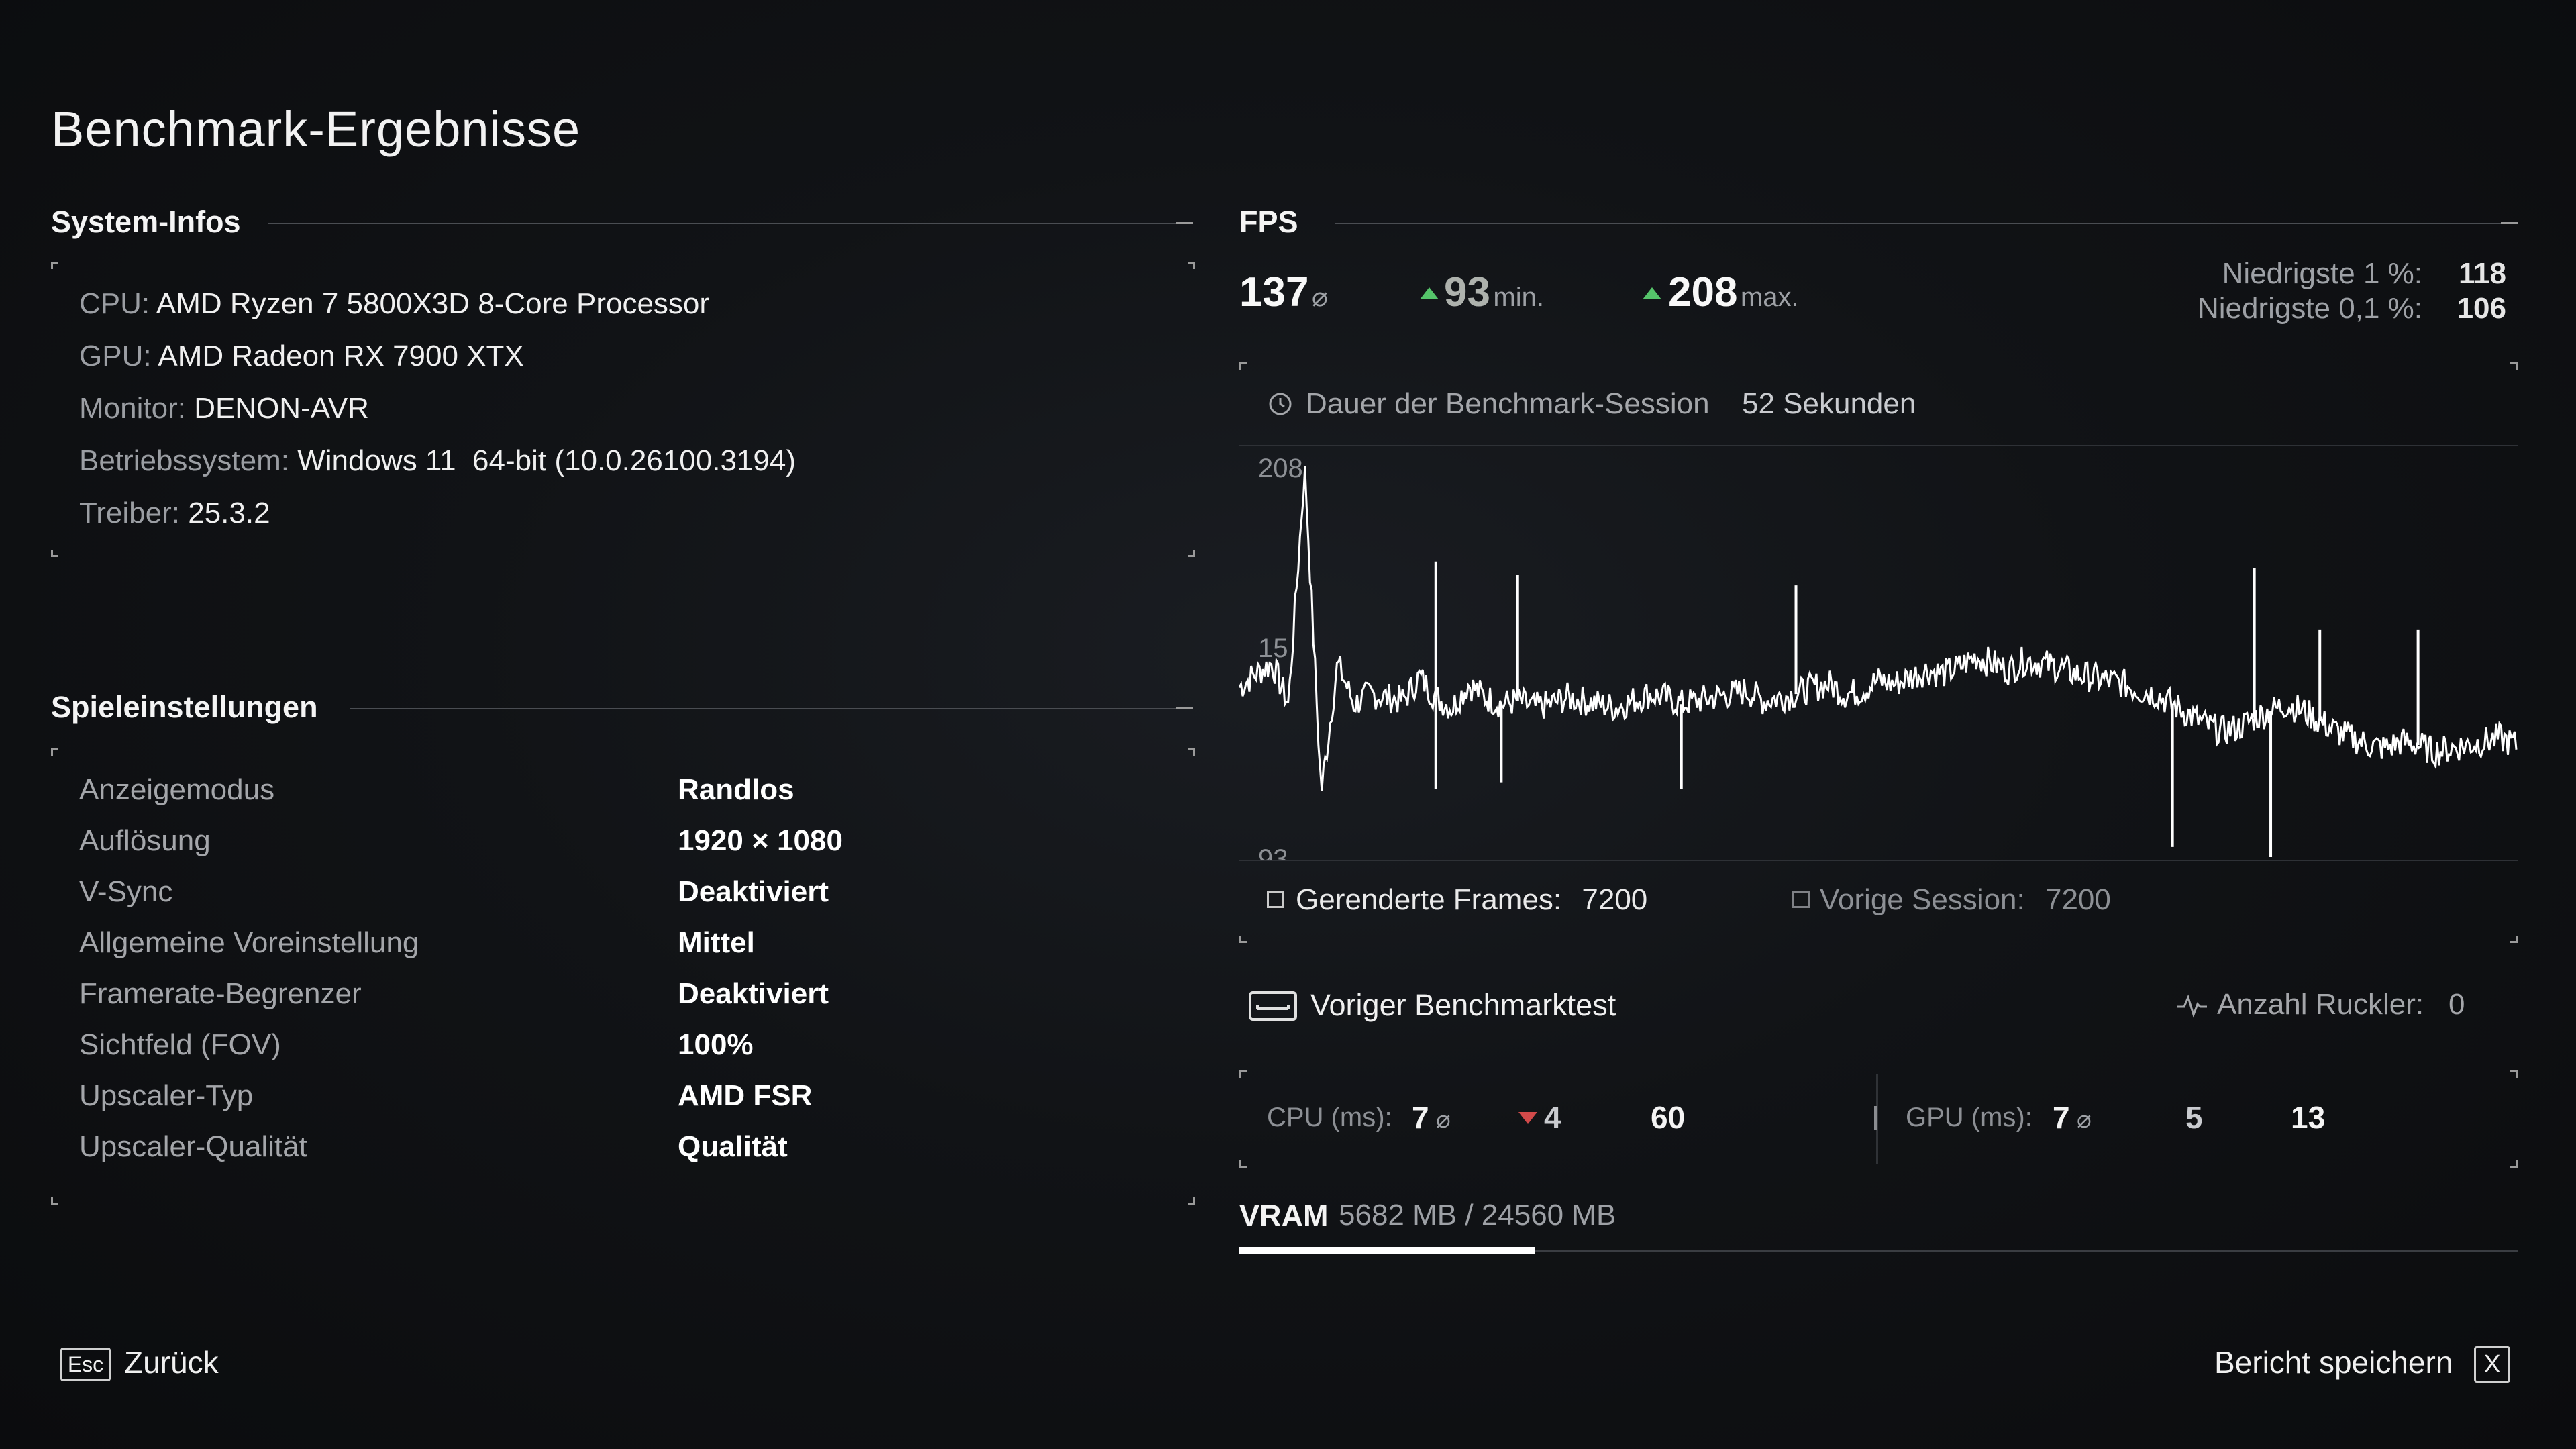 The height and width of the screenshot is (1449, 2576). Describe the element at coordinates (316, 129) in the screenshot. I see `page-title: Benchmark-Ergebnisse` at that location.